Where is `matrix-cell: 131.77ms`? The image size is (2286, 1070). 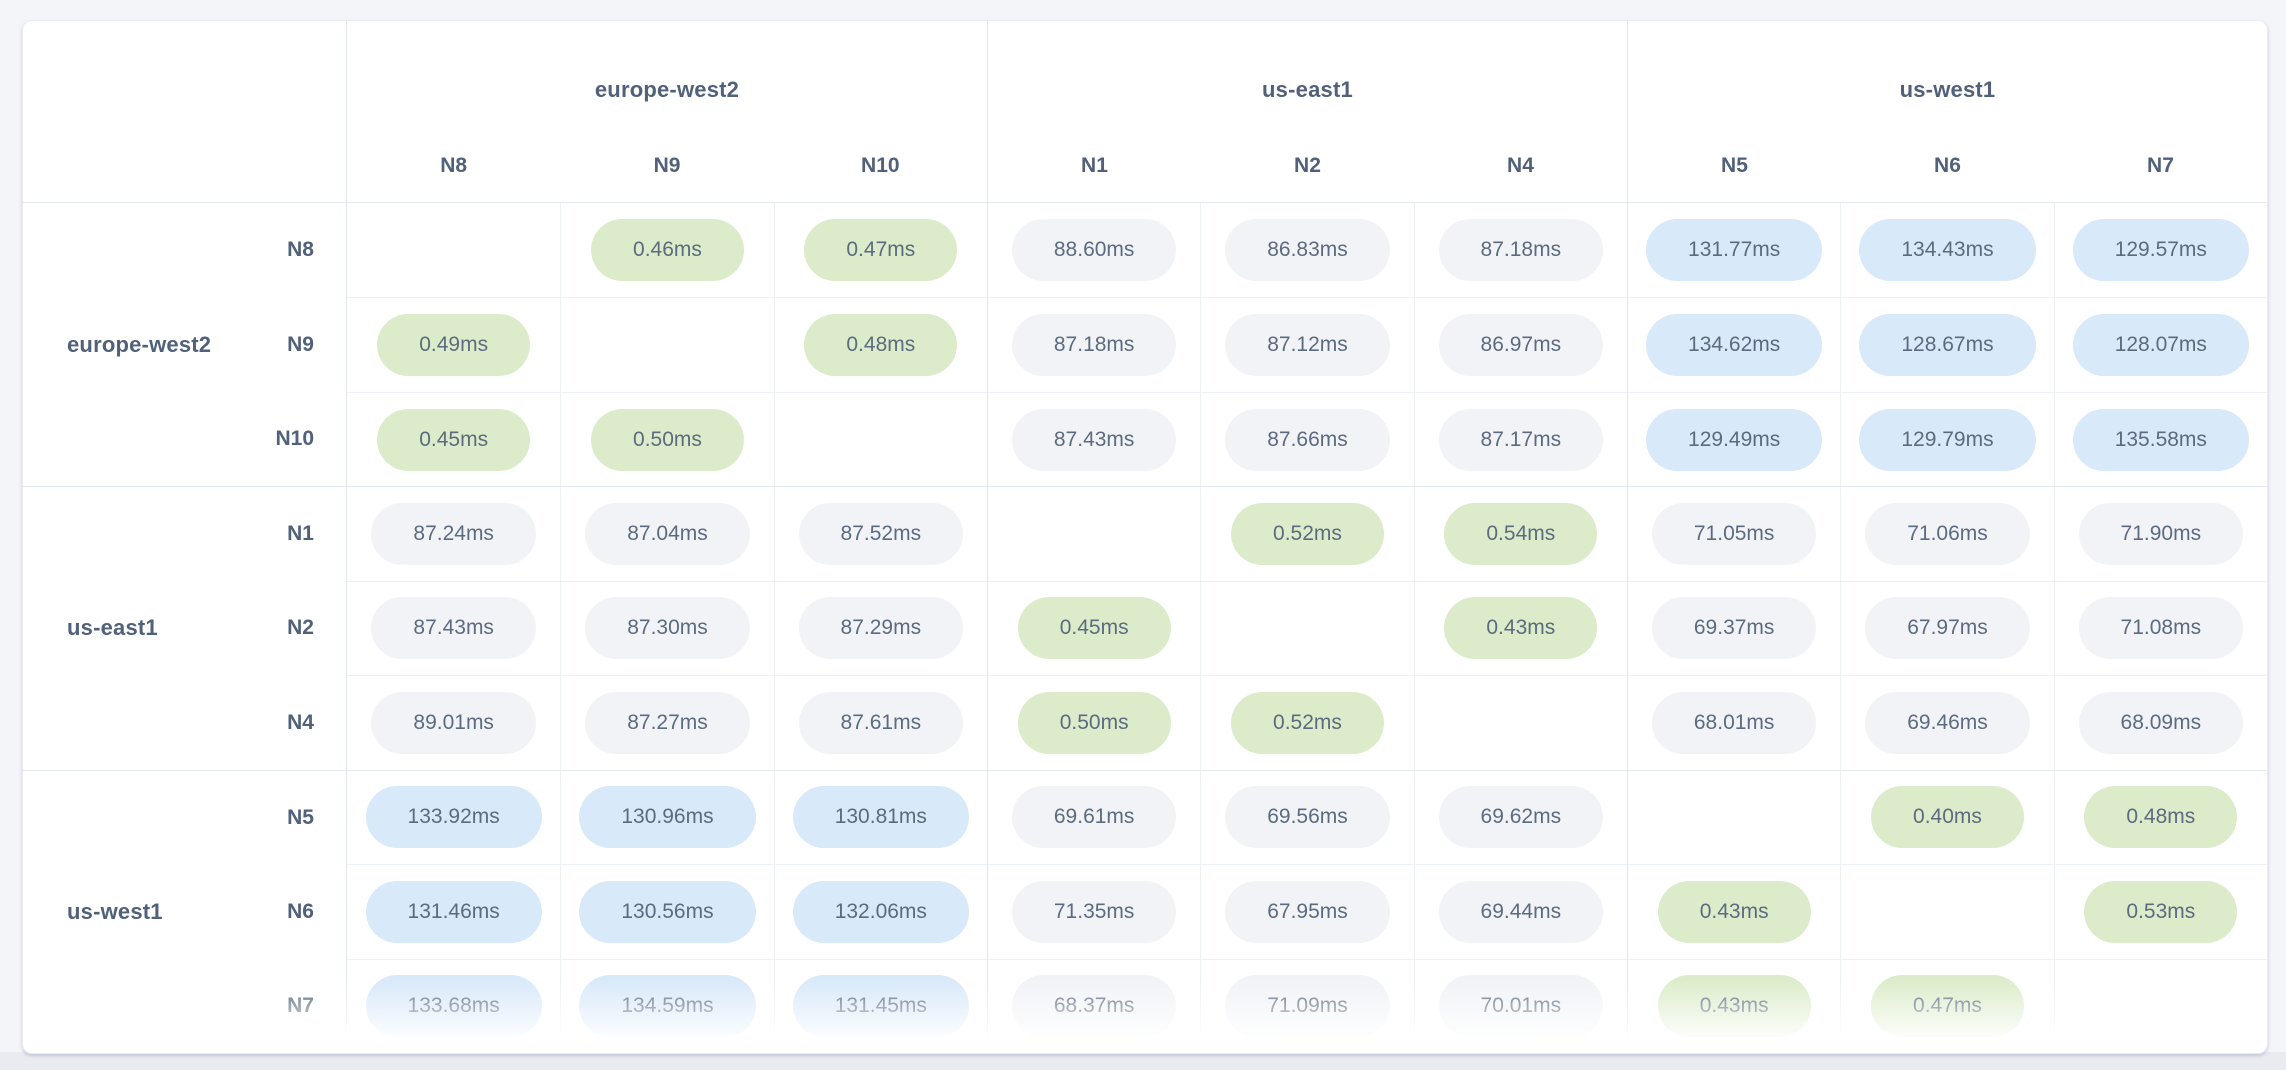
matrix-cell: 131.77ms is located at coordinates (1733, 250).